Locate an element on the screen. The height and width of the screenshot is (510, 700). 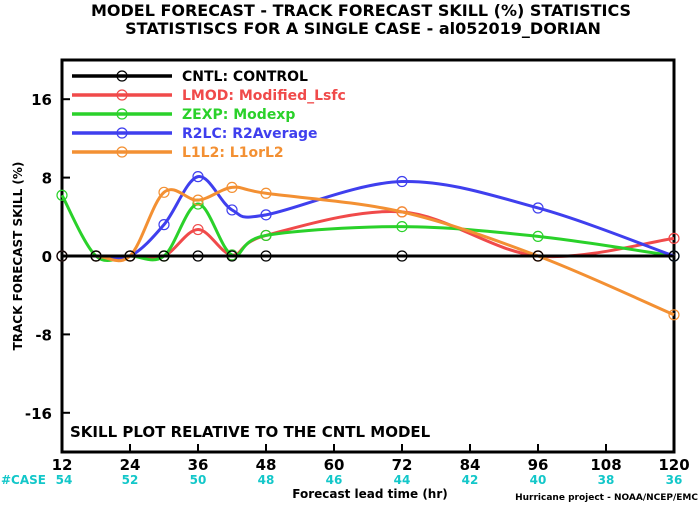
x-tick-label: 12 is located at coordinates (62, 465).